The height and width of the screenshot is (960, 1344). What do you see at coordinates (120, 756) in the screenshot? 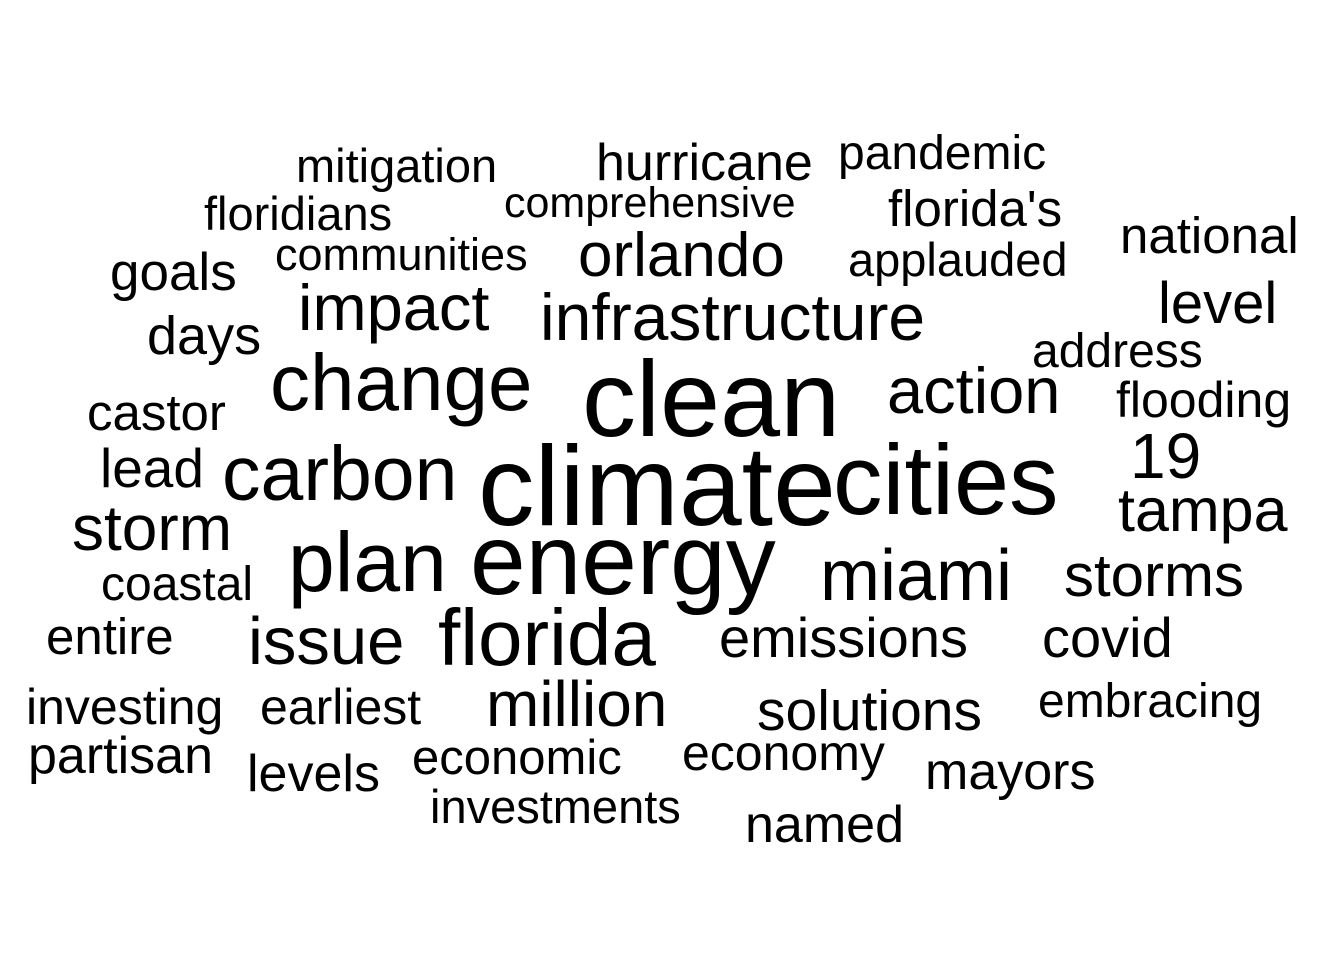
I see `word-partisan: partisan` at bounding box center [120, 756].